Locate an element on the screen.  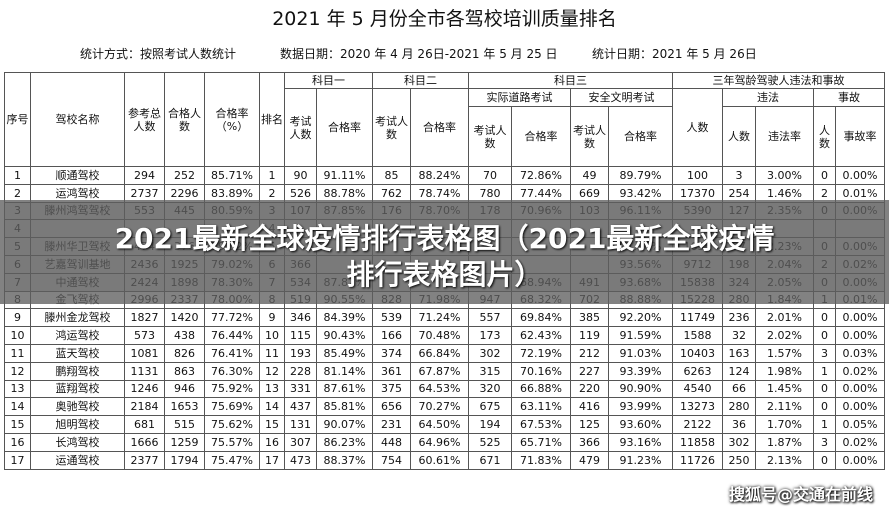
table-cell: 231 is located at coordinates (391, 424).